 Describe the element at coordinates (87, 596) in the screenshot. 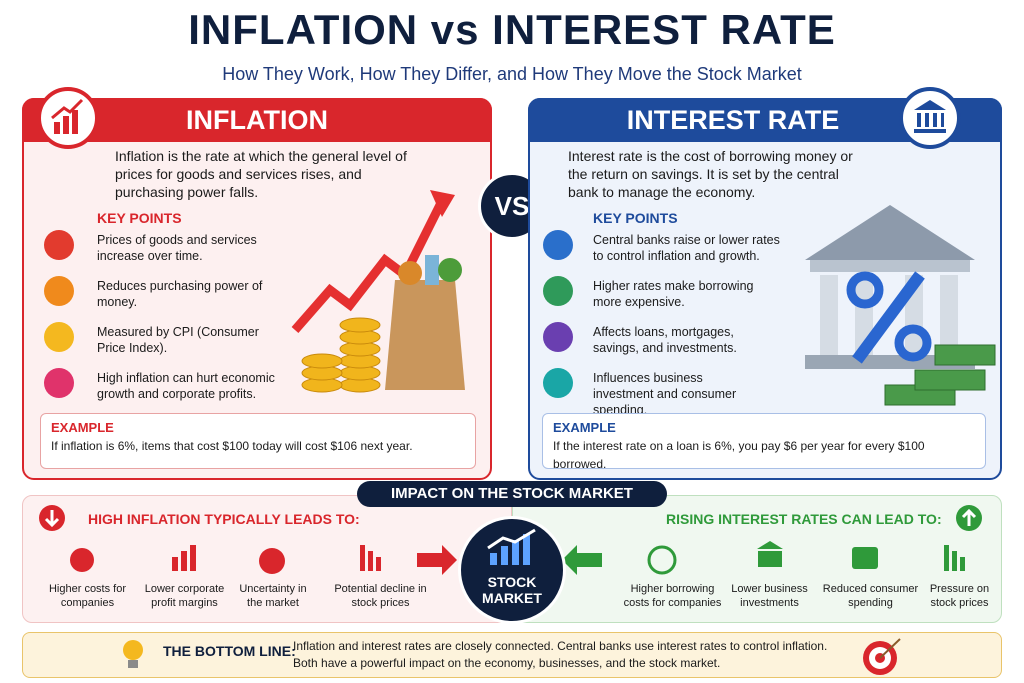

I see `impact-item: Higher costs for companies` at that location.